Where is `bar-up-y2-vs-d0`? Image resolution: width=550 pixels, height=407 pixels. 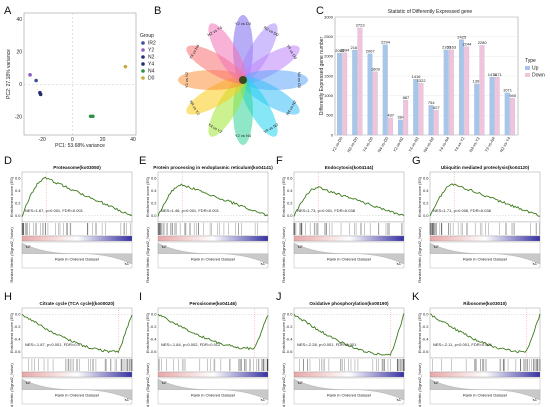
bar-up-y2-vs-d0 is located at coordinates (339, 94).